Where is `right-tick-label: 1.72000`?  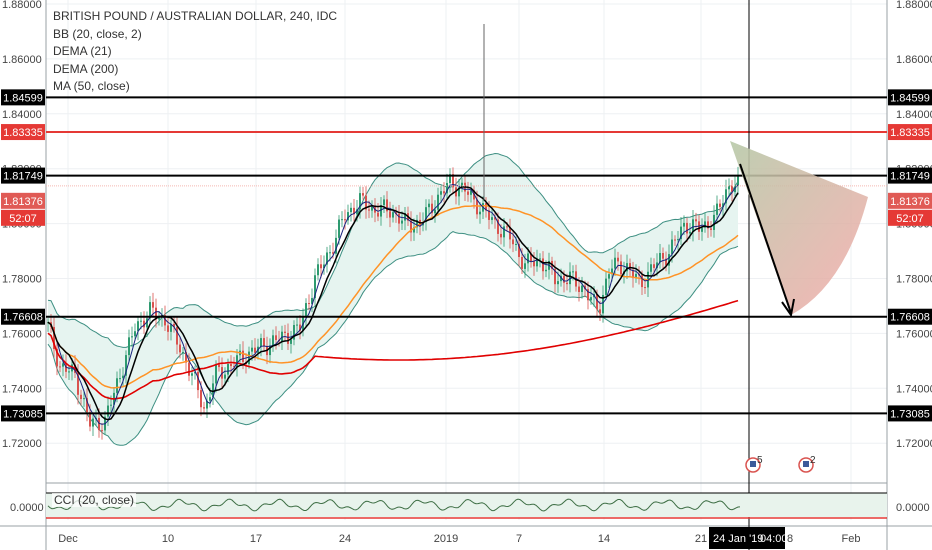
right-tick-label: 1.72000 is located at coordinates (914, 444).